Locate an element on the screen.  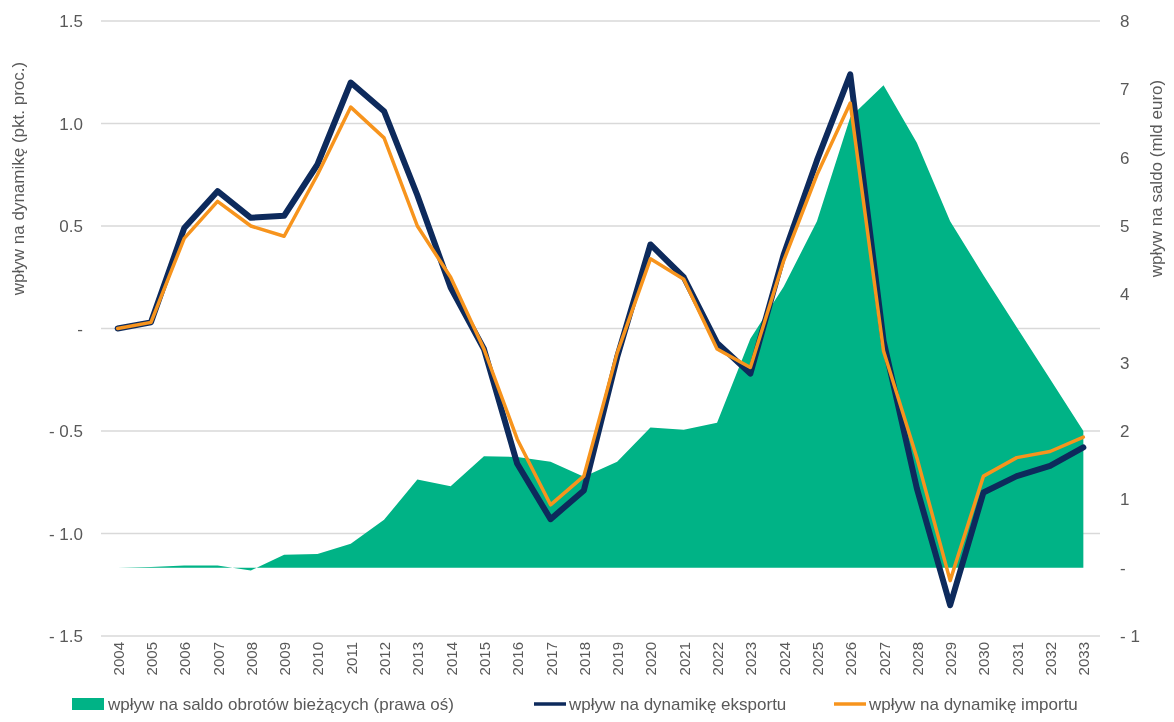
y2-tick-label: 5 is located at coordinates (1125, 226).